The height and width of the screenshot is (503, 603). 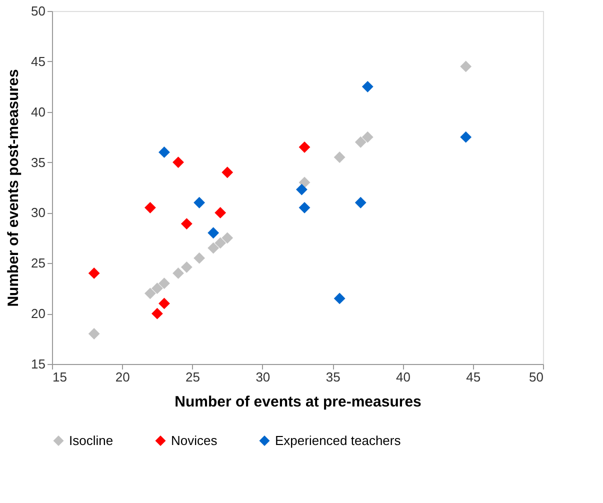 What do you see at coordinates (194, 440) in the screenshot?
I see `legend-label: Novices` at bounding box center [194, 440].